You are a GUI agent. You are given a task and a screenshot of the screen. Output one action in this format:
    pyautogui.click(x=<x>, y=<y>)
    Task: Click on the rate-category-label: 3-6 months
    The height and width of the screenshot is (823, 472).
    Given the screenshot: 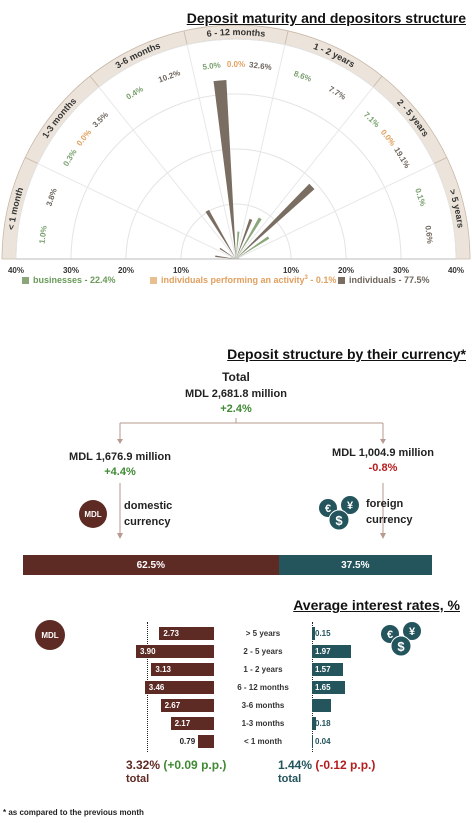 What is the action you would take?
    pyautogui.click(x=263, y=705)
    